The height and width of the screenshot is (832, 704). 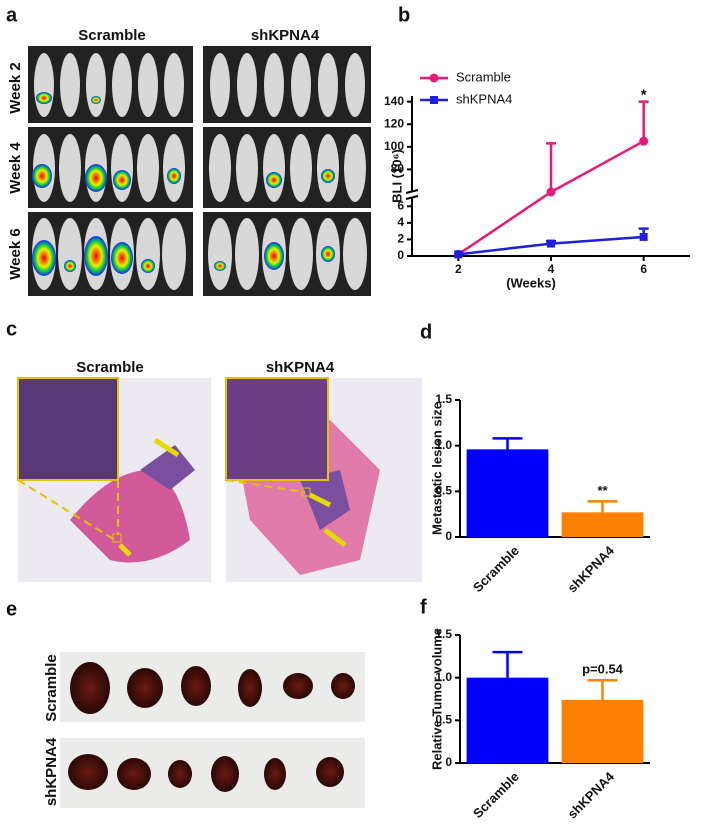 What do you see at coordinates (551, 269) in the screenshot?
I see `x-tick-label: 4` at bounding box center [551, 269].